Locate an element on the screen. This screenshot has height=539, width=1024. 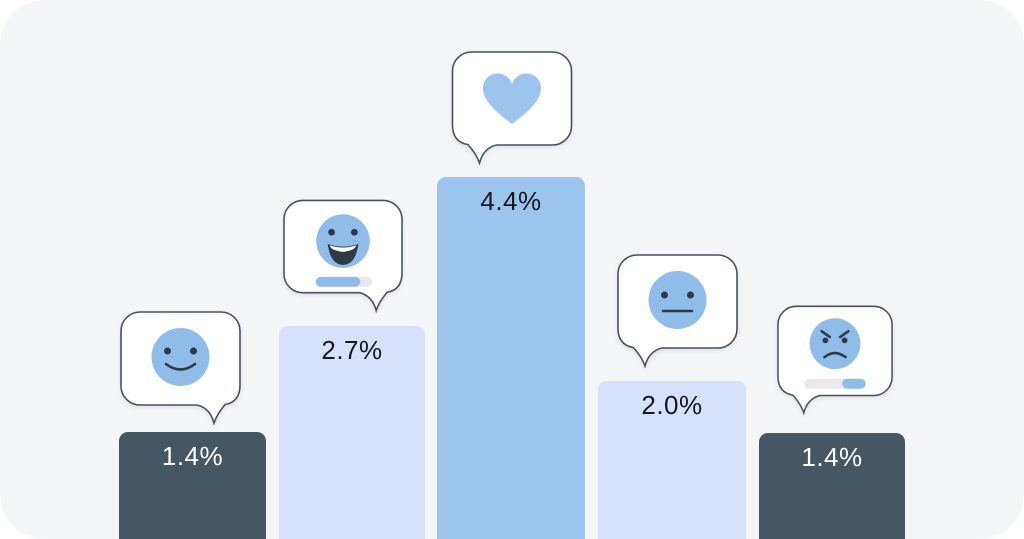
smiley-face-icon is located at coordinates (180, 357).